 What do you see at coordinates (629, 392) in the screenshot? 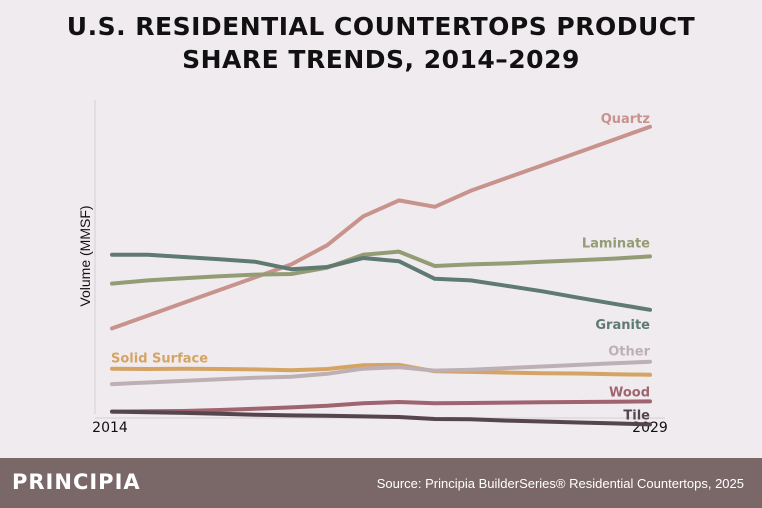
I see `series-label-wood: Wood` at bounding box center [629, 392].